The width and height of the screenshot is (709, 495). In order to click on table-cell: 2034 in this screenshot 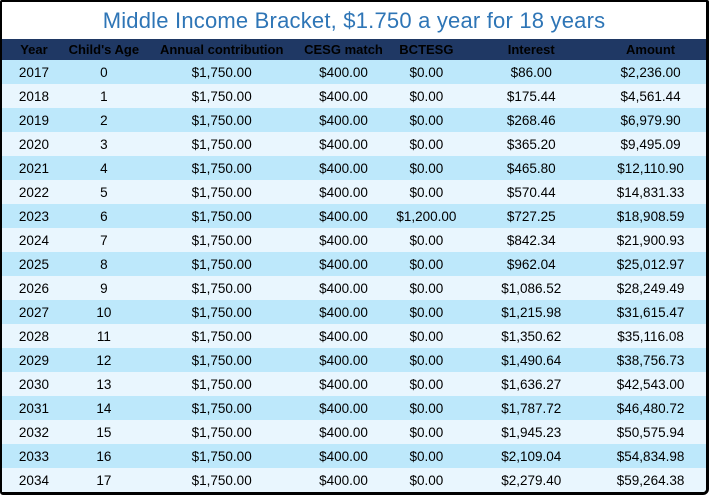, I will do `click(33, 480)`.